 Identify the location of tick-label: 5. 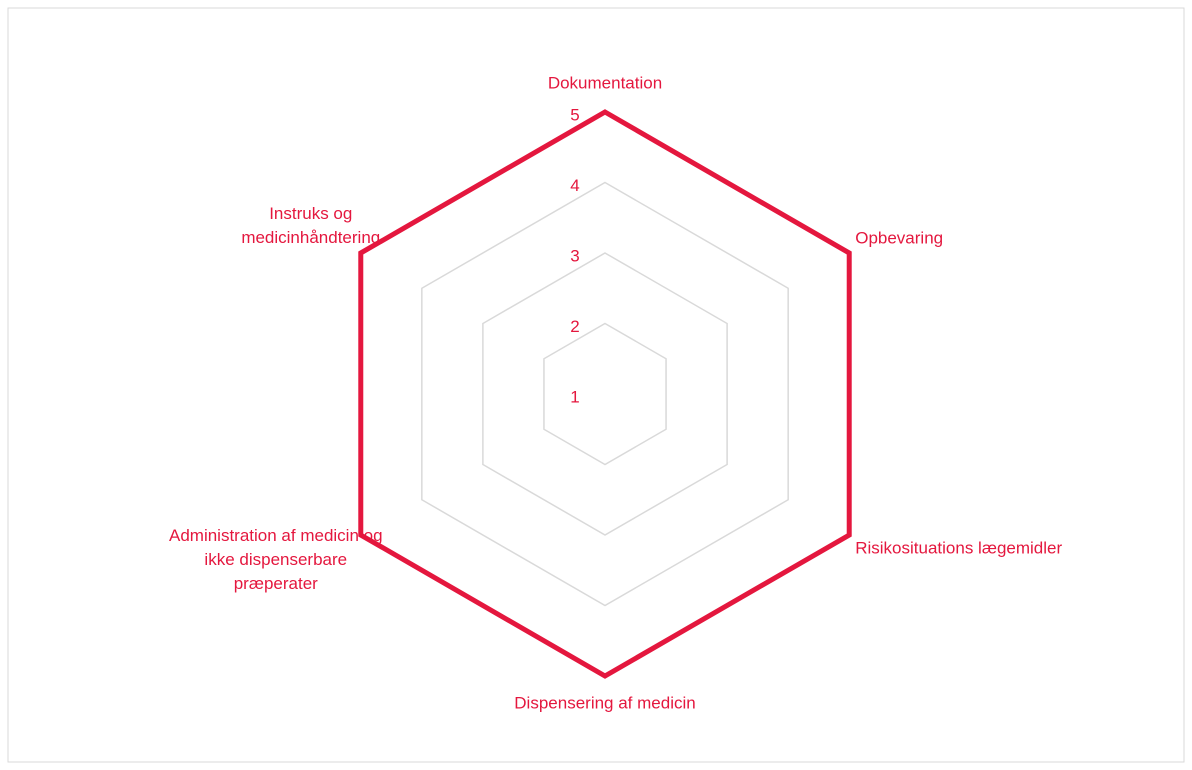
(574, 114).